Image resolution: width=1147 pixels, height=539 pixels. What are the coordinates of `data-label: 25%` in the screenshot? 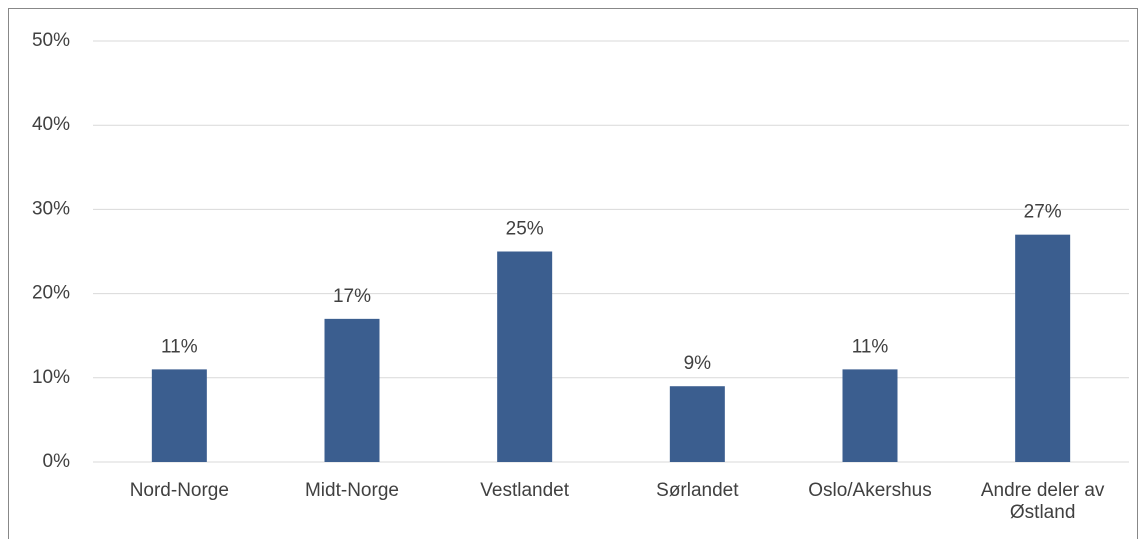 It's located at (525, 229).